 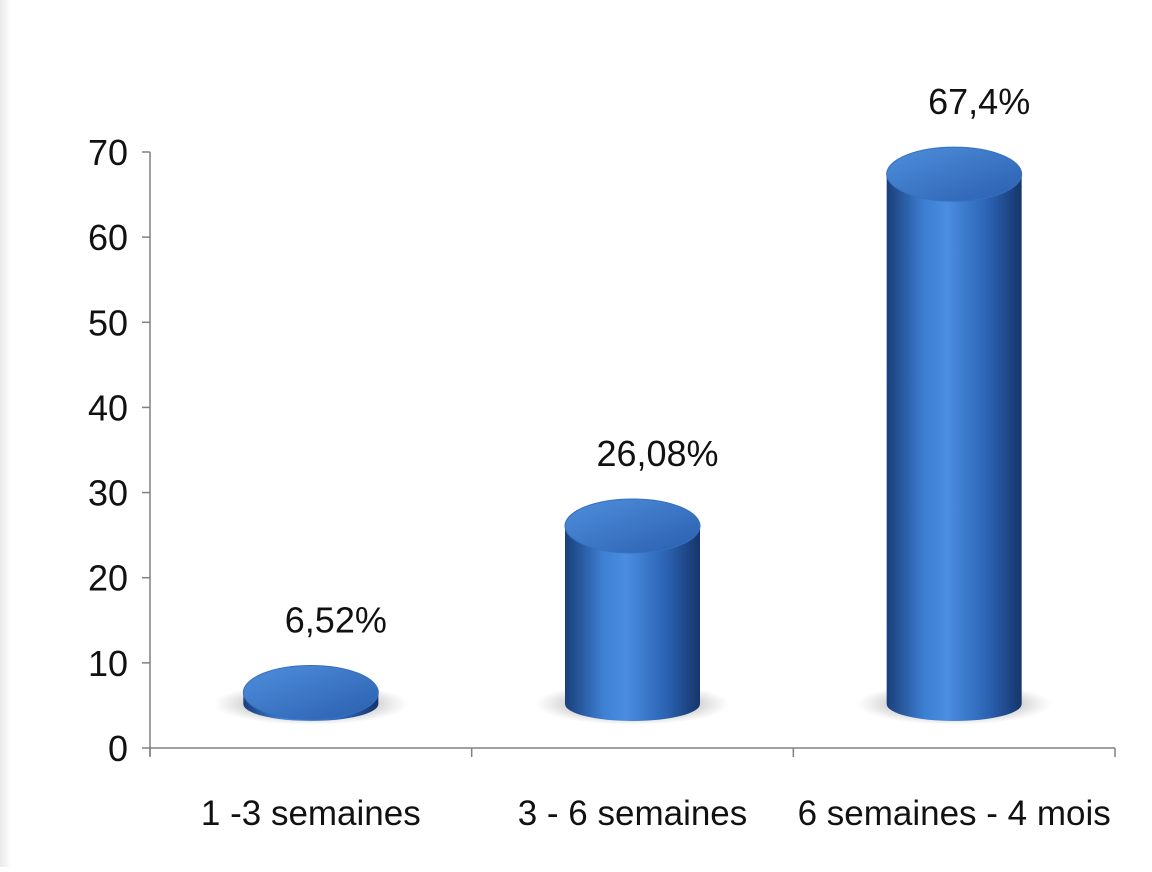 I want to click on x-tick-label: 3 - 6 semaines, so click(x=633, y=813).